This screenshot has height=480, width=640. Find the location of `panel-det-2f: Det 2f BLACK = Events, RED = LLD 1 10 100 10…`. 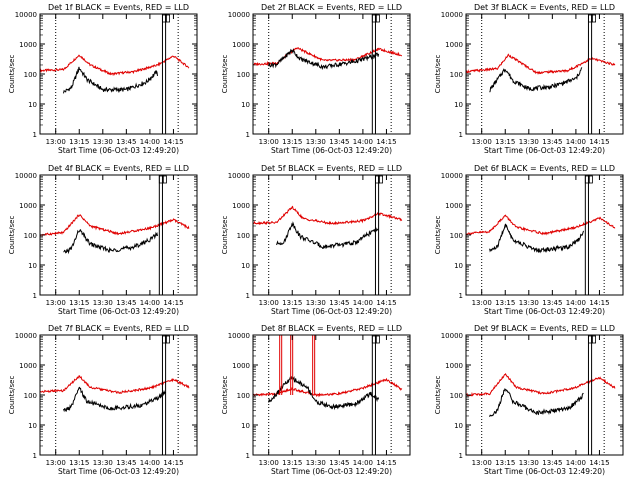

panel-det-2f: Det 2f BLACK = Events, RED = LLD 1 10 100 10… is located at coordinates (316, 79).